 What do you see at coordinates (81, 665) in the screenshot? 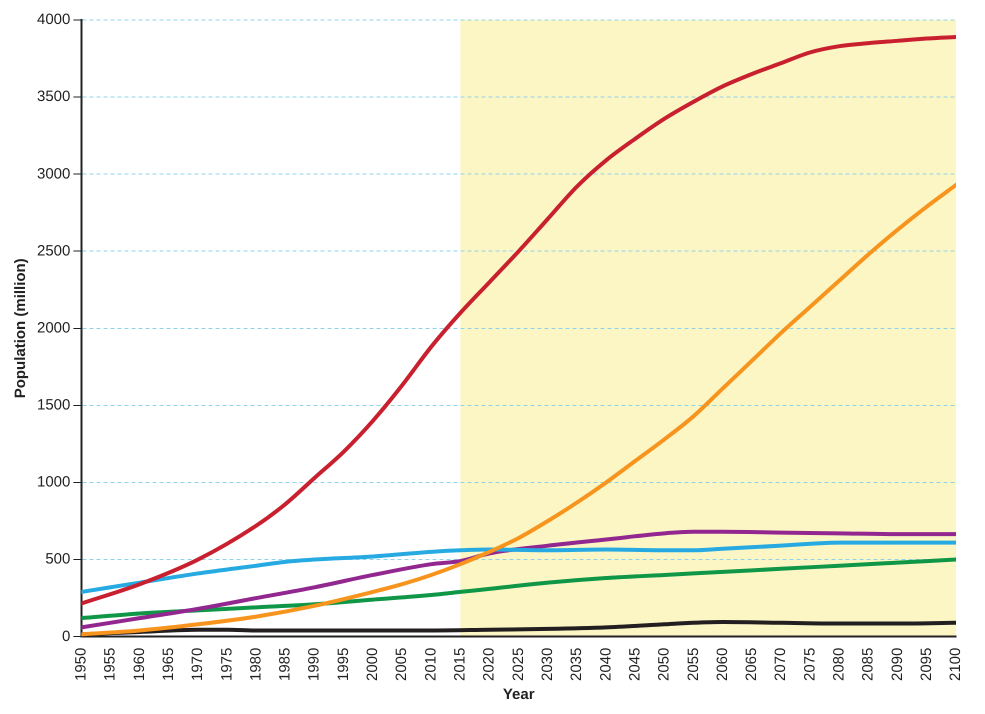
I see `x-tick-label: 1950` at bounding box center [81, 665].